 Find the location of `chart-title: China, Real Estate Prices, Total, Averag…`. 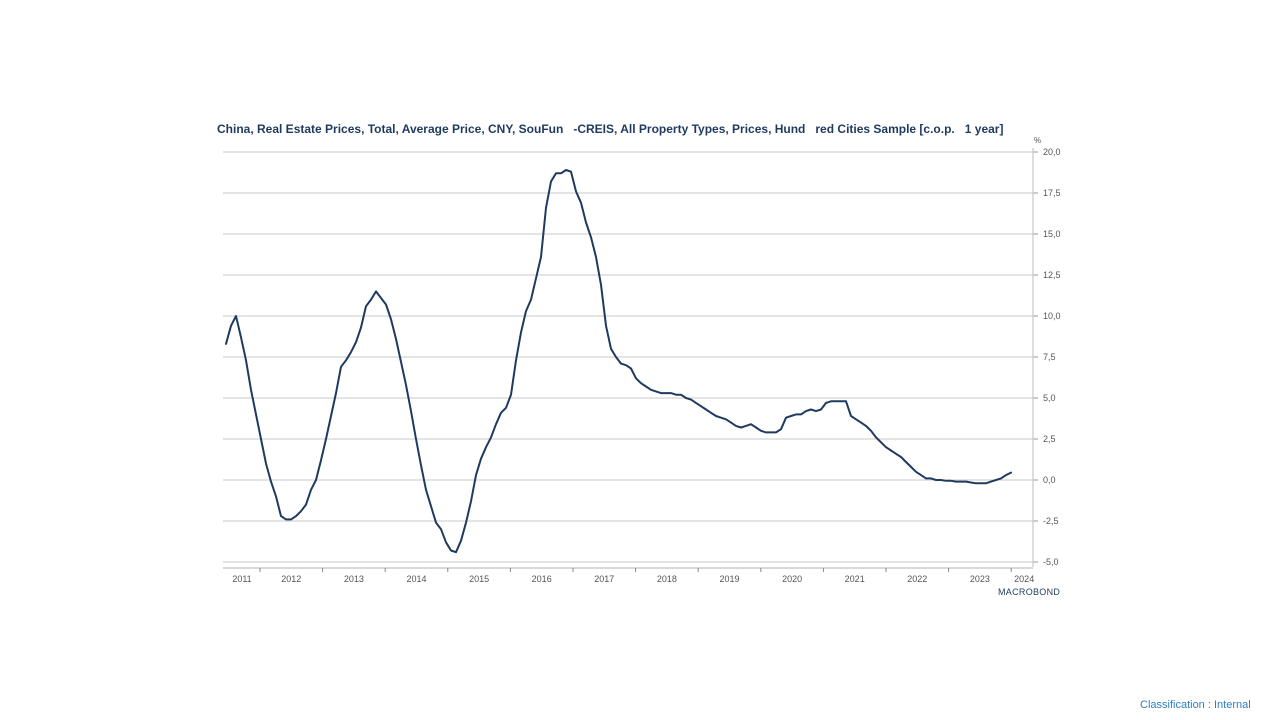

chart-title: China, Real Estate Prices, Total, Averag… is located at coordinates (610, 129).